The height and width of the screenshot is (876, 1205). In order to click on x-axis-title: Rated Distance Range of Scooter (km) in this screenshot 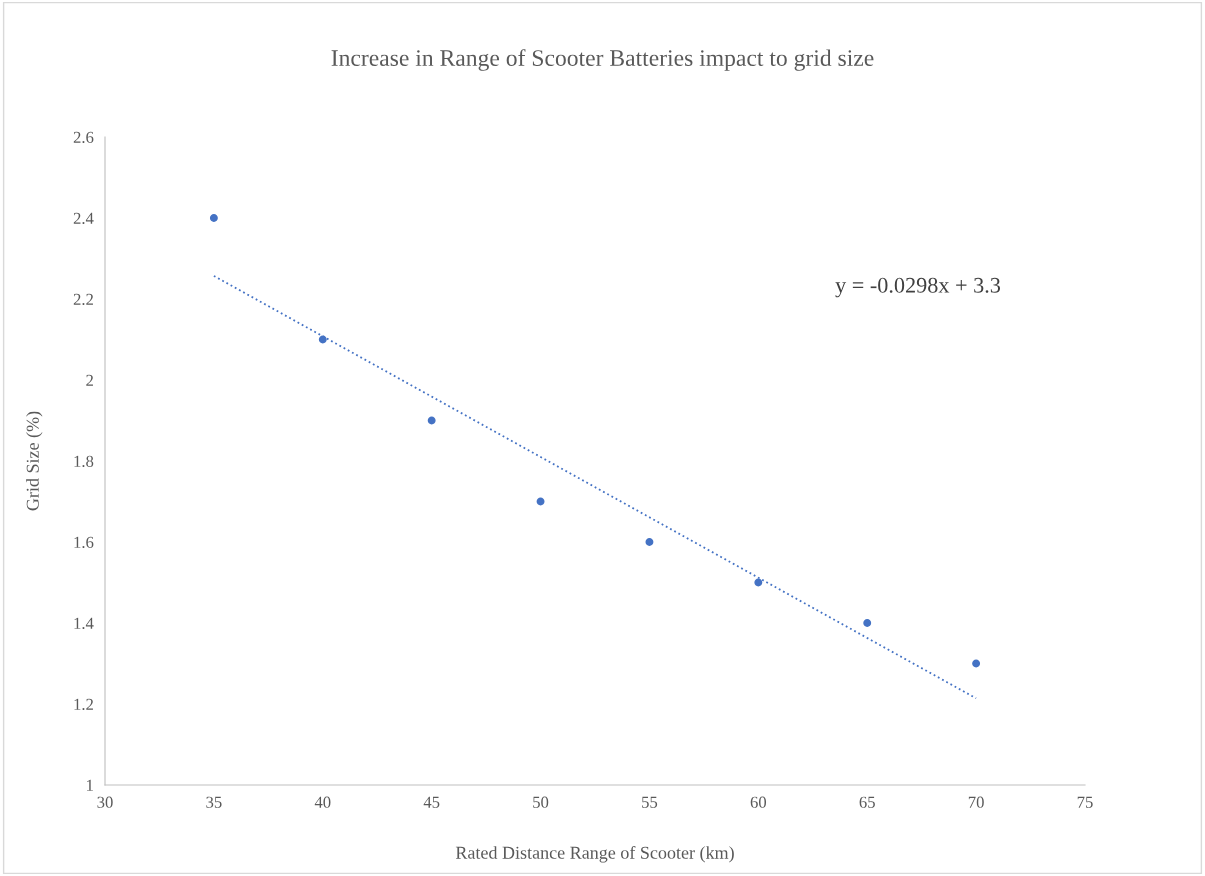, I will do `click(594, 854)`.